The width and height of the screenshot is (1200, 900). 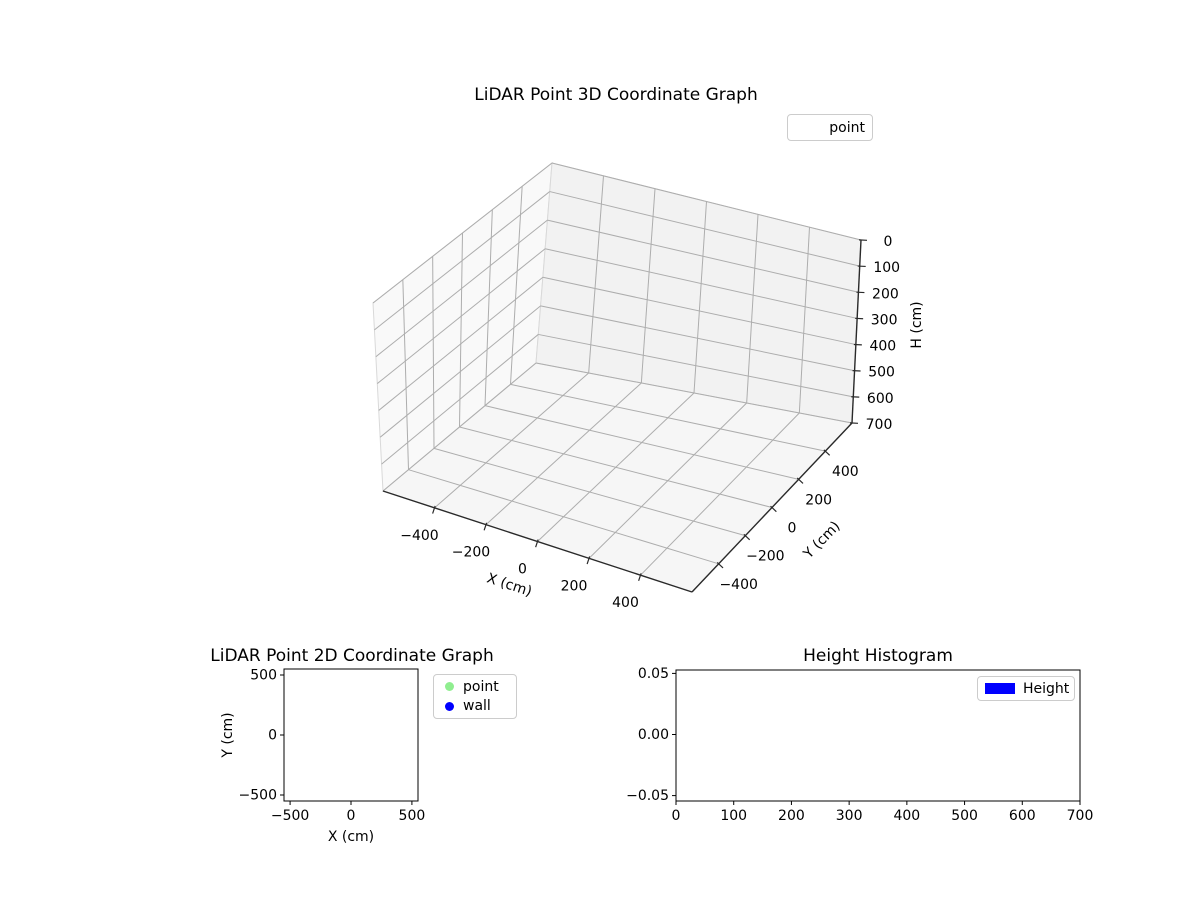 I want to click on 3d-z-tick-label: 200, so click(x=885, y=294).